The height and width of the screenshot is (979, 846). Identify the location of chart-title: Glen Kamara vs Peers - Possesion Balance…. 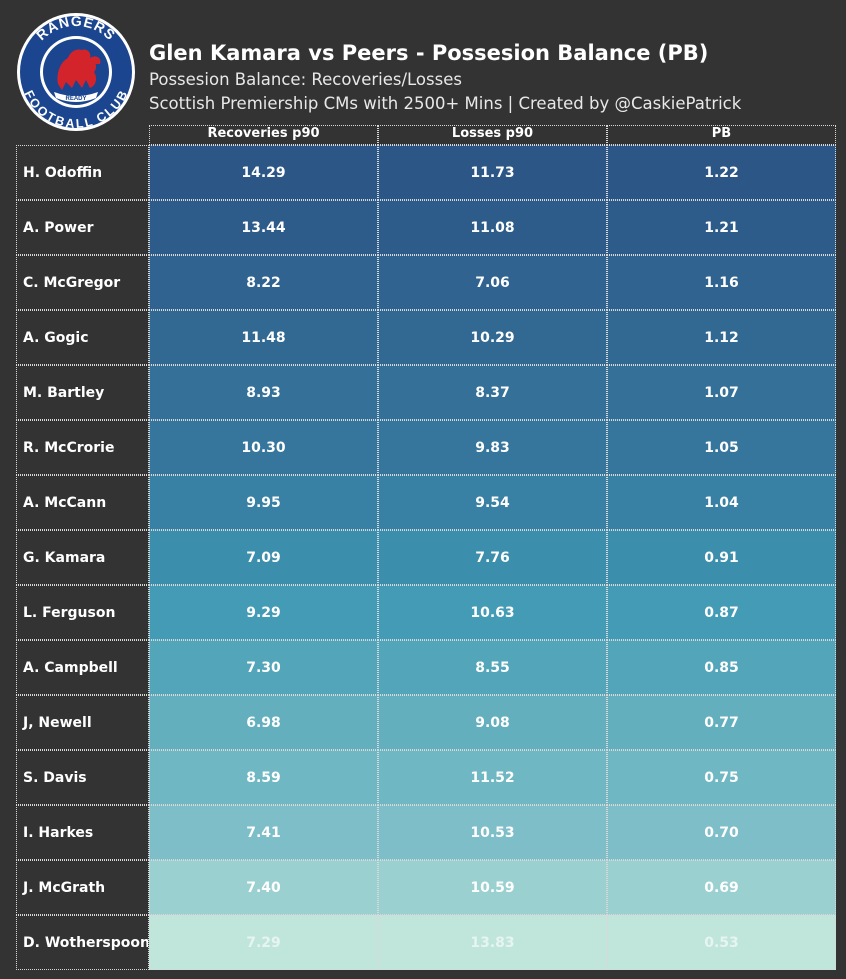
(429, 53).